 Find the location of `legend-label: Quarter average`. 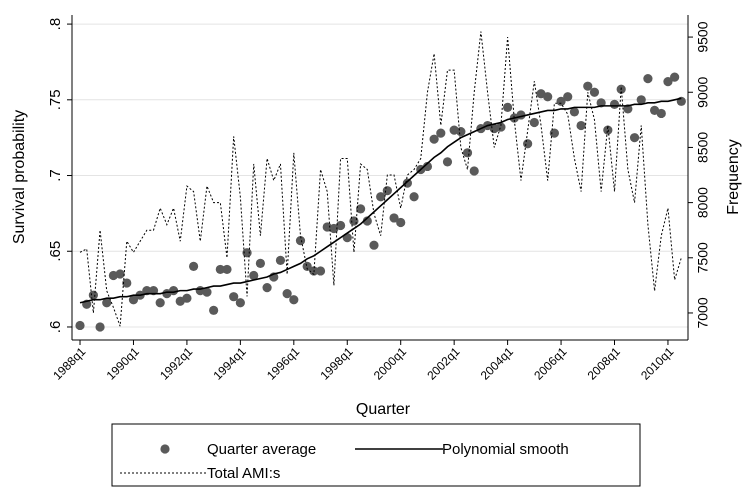

legend-label: Quarter average is located at coordinates (261, 449).